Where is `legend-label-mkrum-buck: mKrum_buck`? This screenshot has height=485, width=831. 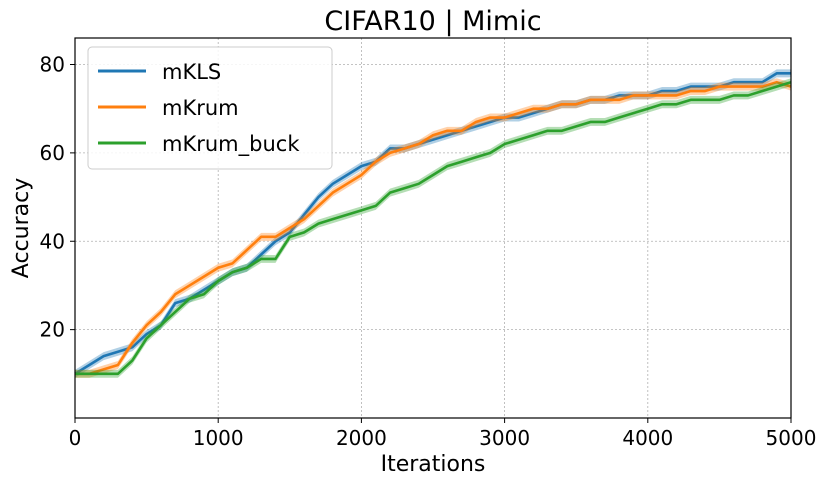
legend-label-mkrum-buck: mKrum_buck is located at coordinates (231, 144).